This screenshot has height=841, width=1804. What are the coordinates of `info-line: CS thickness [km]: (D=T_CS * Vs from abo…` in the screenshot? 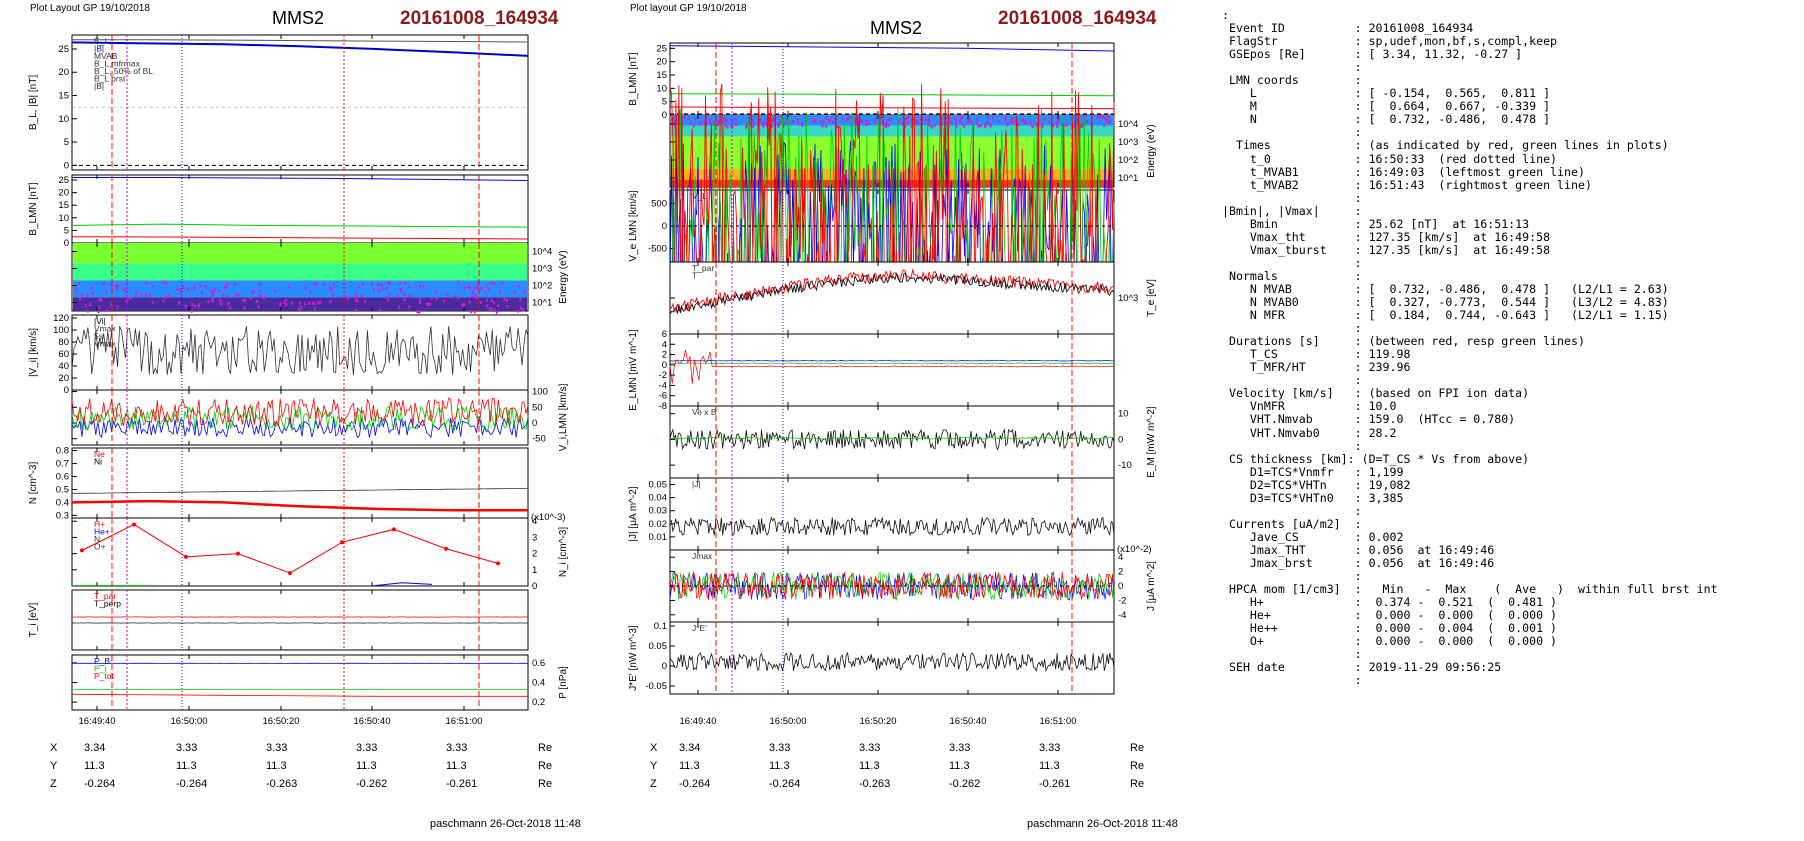 It's located at (1376, 458).